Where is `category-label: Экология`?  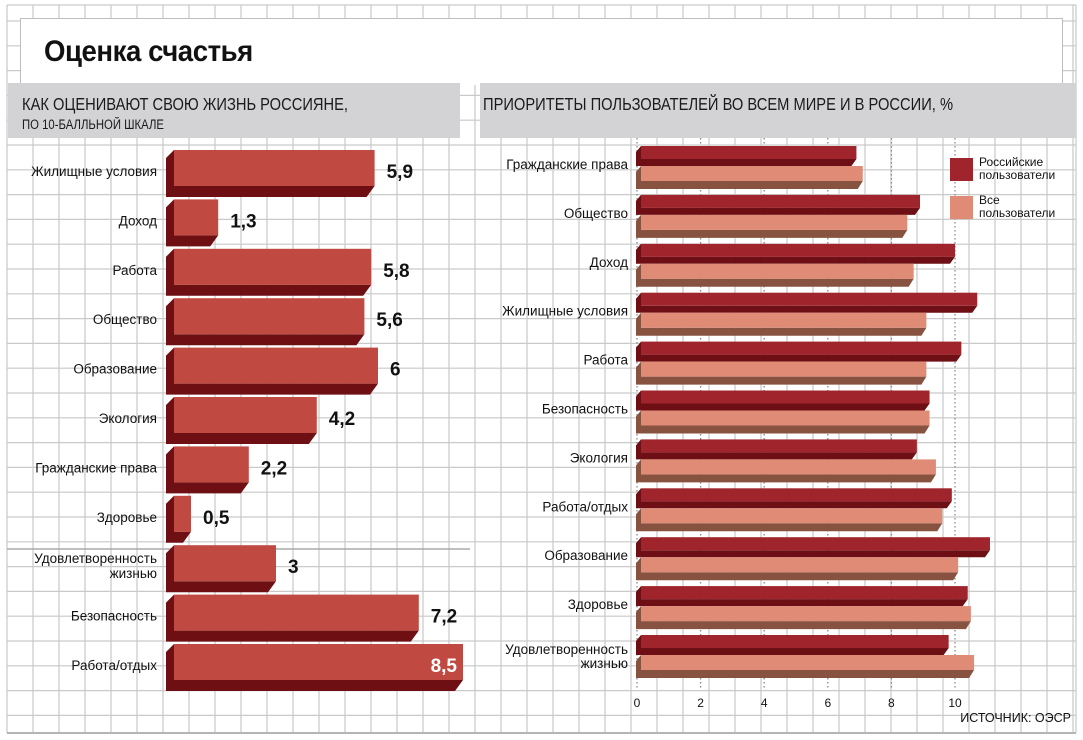 category-label: Экология is located at coordinates (128, 418).